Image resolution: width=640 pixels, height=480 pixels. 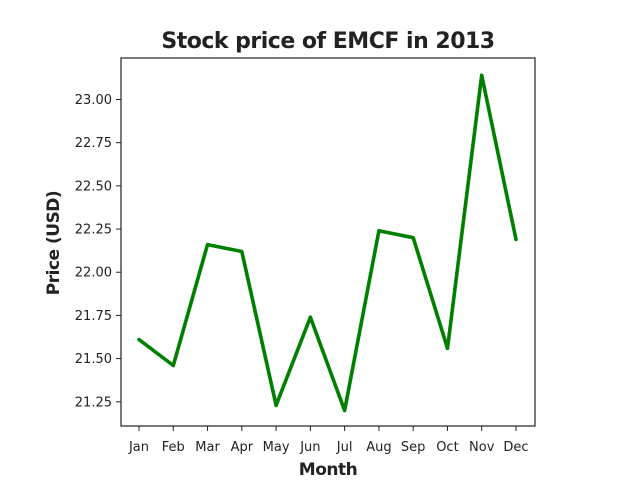 I want to click on x-tick-label: May, so click(x=276, y=447).